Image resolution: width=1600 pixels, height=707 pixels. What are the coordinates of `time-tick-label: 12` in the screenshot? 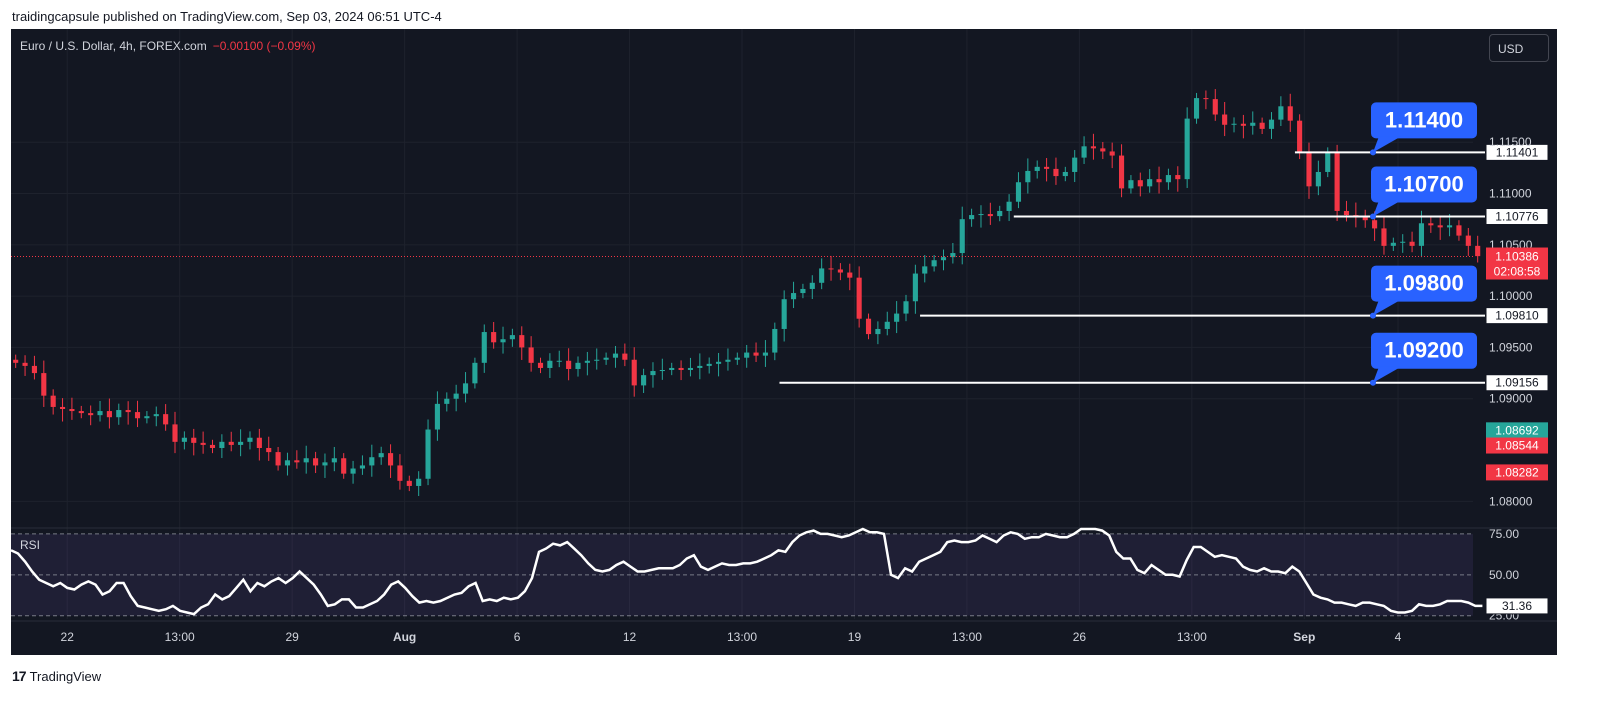 It's located at (630, 637).